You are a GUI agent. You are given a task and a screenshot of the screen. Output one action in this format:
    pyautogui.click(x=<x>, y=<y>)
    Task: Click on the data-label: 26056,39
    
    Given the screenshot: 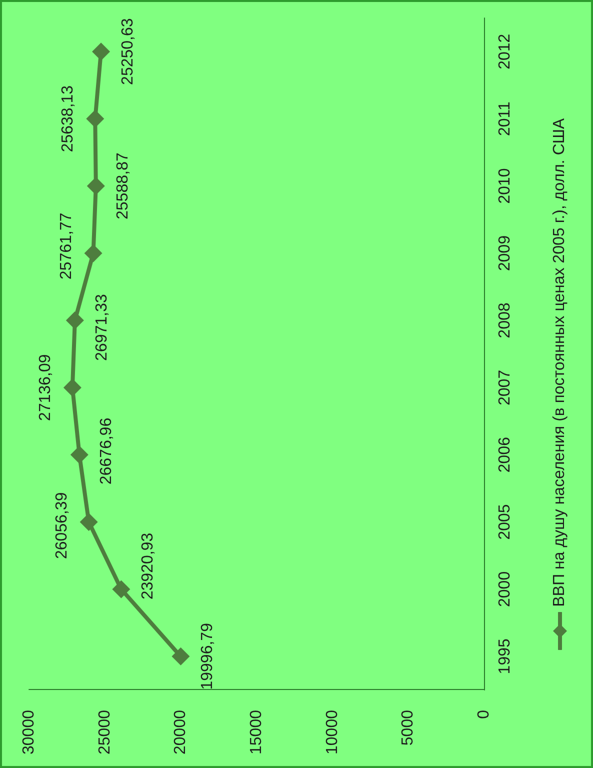 What is the action you would take?
    pyautogui.click(x=61, y=526)
    